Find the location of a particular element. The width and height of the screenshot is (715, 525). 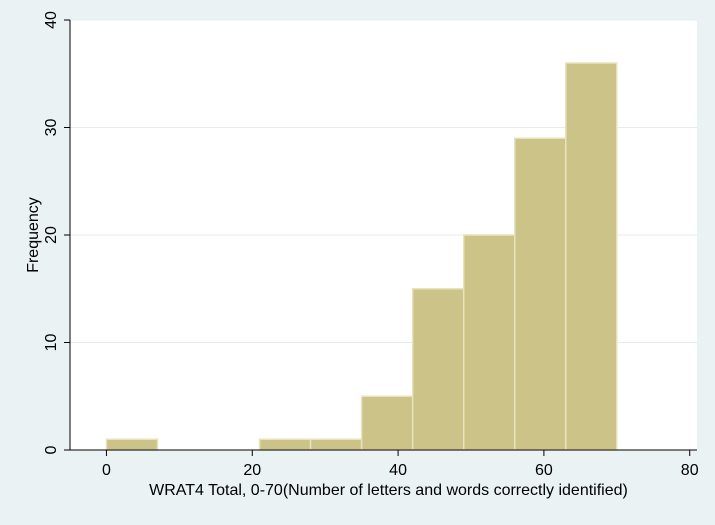

x-tick-label: 60 is located at coordinates (544, 470).